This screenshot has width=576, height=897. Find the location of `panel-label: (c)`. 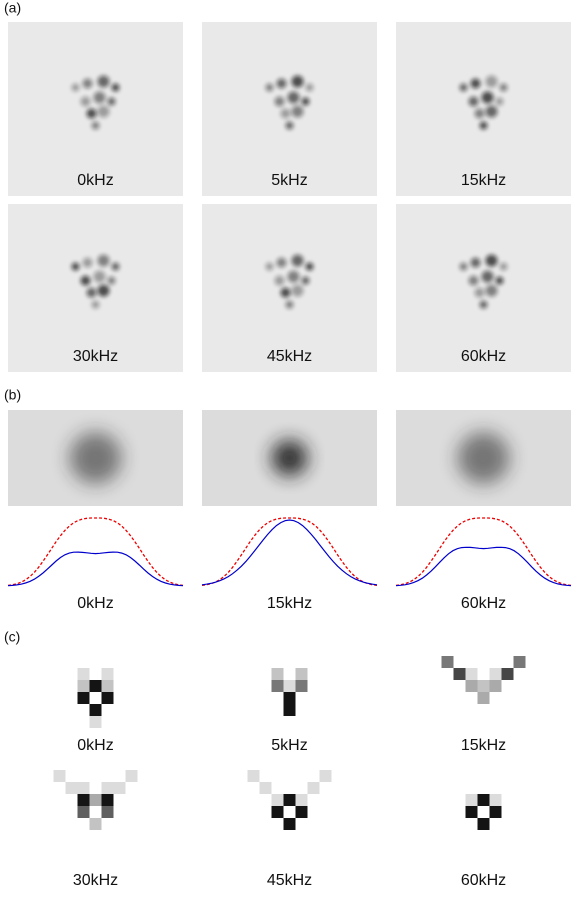

panel-label: (c) is located at coordinates (12, 637).